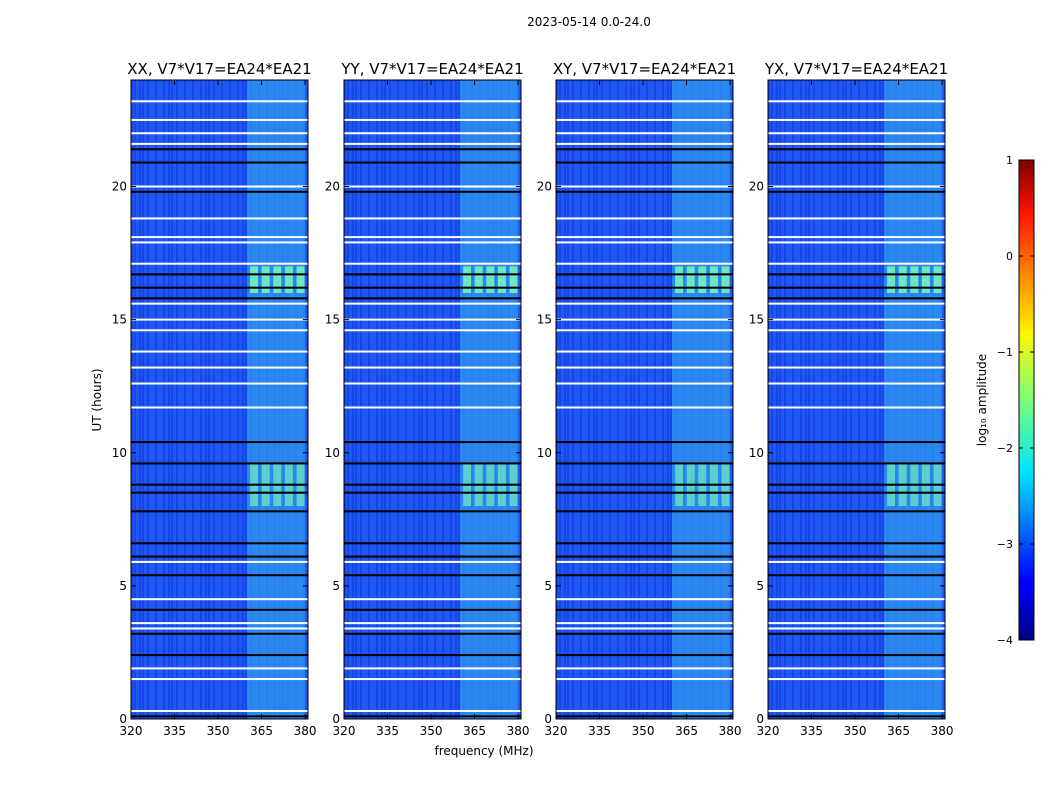  Describe the element at coordinates (474, 731) in the screenshot. I see `x-tick-label: 365` at that location.